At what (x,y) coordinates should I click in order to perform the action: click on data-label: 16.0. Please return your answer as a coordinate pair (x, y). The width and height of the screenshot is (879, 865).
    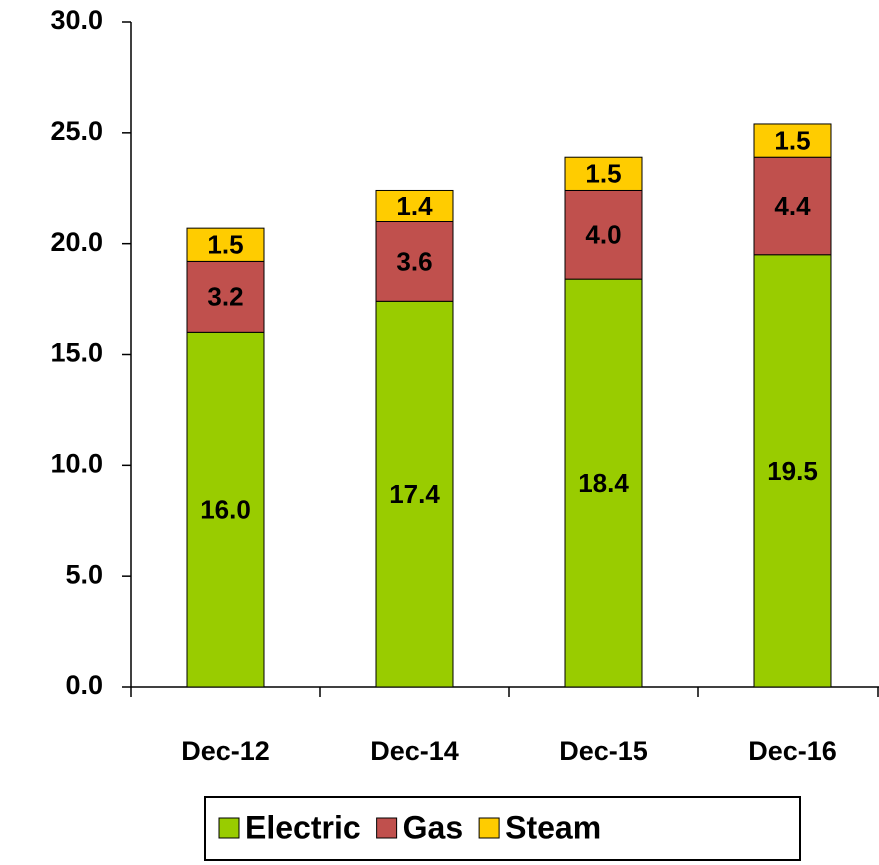
    Looking at the image, I should click on (225, 510).